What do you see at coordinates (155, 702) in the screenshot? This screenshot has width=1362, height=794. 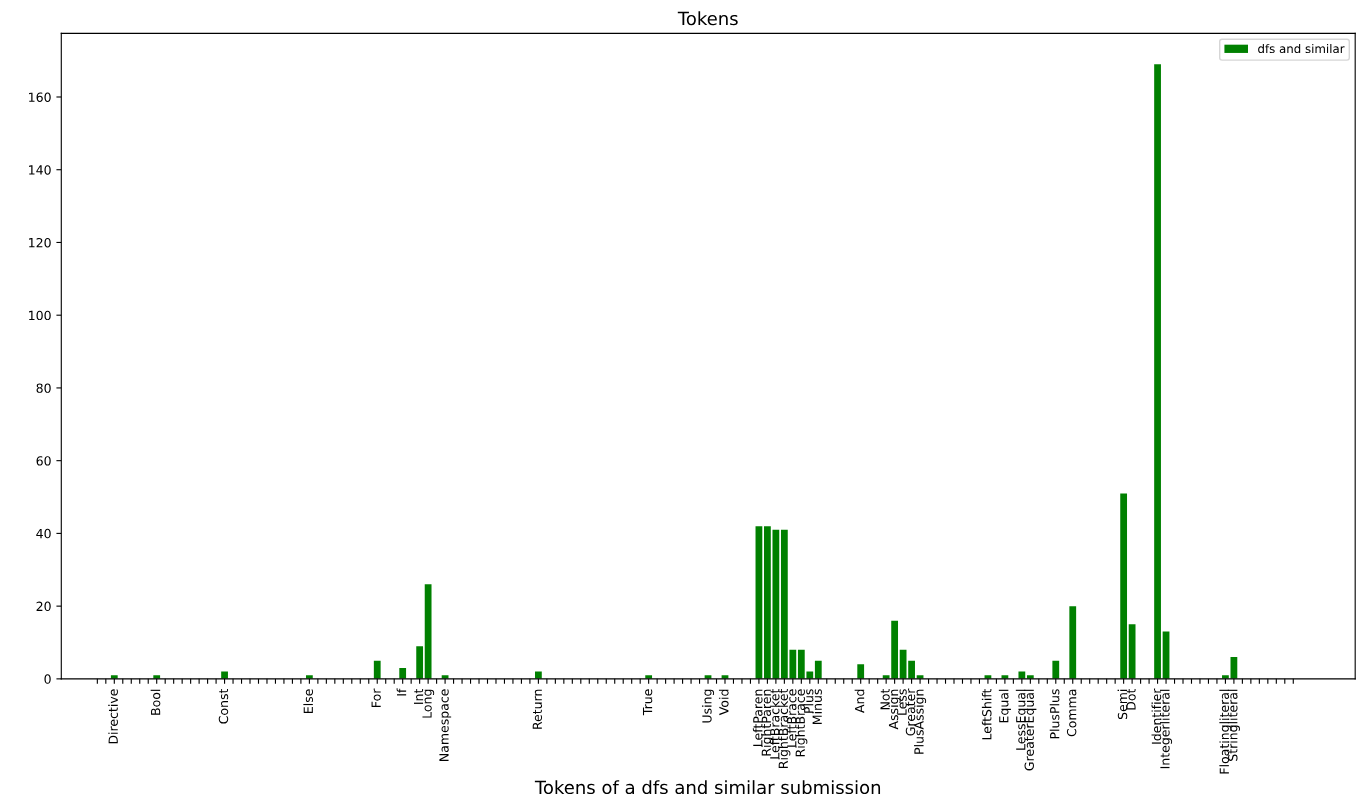 I see `x-tick-label: Bool` at bounding box center [155, 702].